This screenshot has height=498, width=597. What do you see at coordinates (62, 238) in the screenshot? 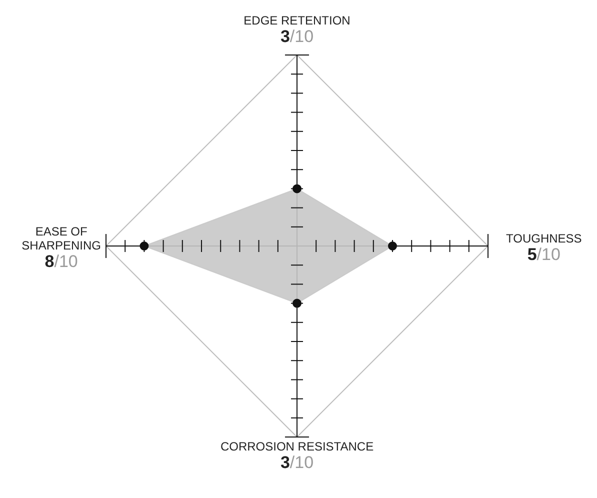
I see `spoke-label: EASE OF SHARPENING` at bounding box center [62, 238].